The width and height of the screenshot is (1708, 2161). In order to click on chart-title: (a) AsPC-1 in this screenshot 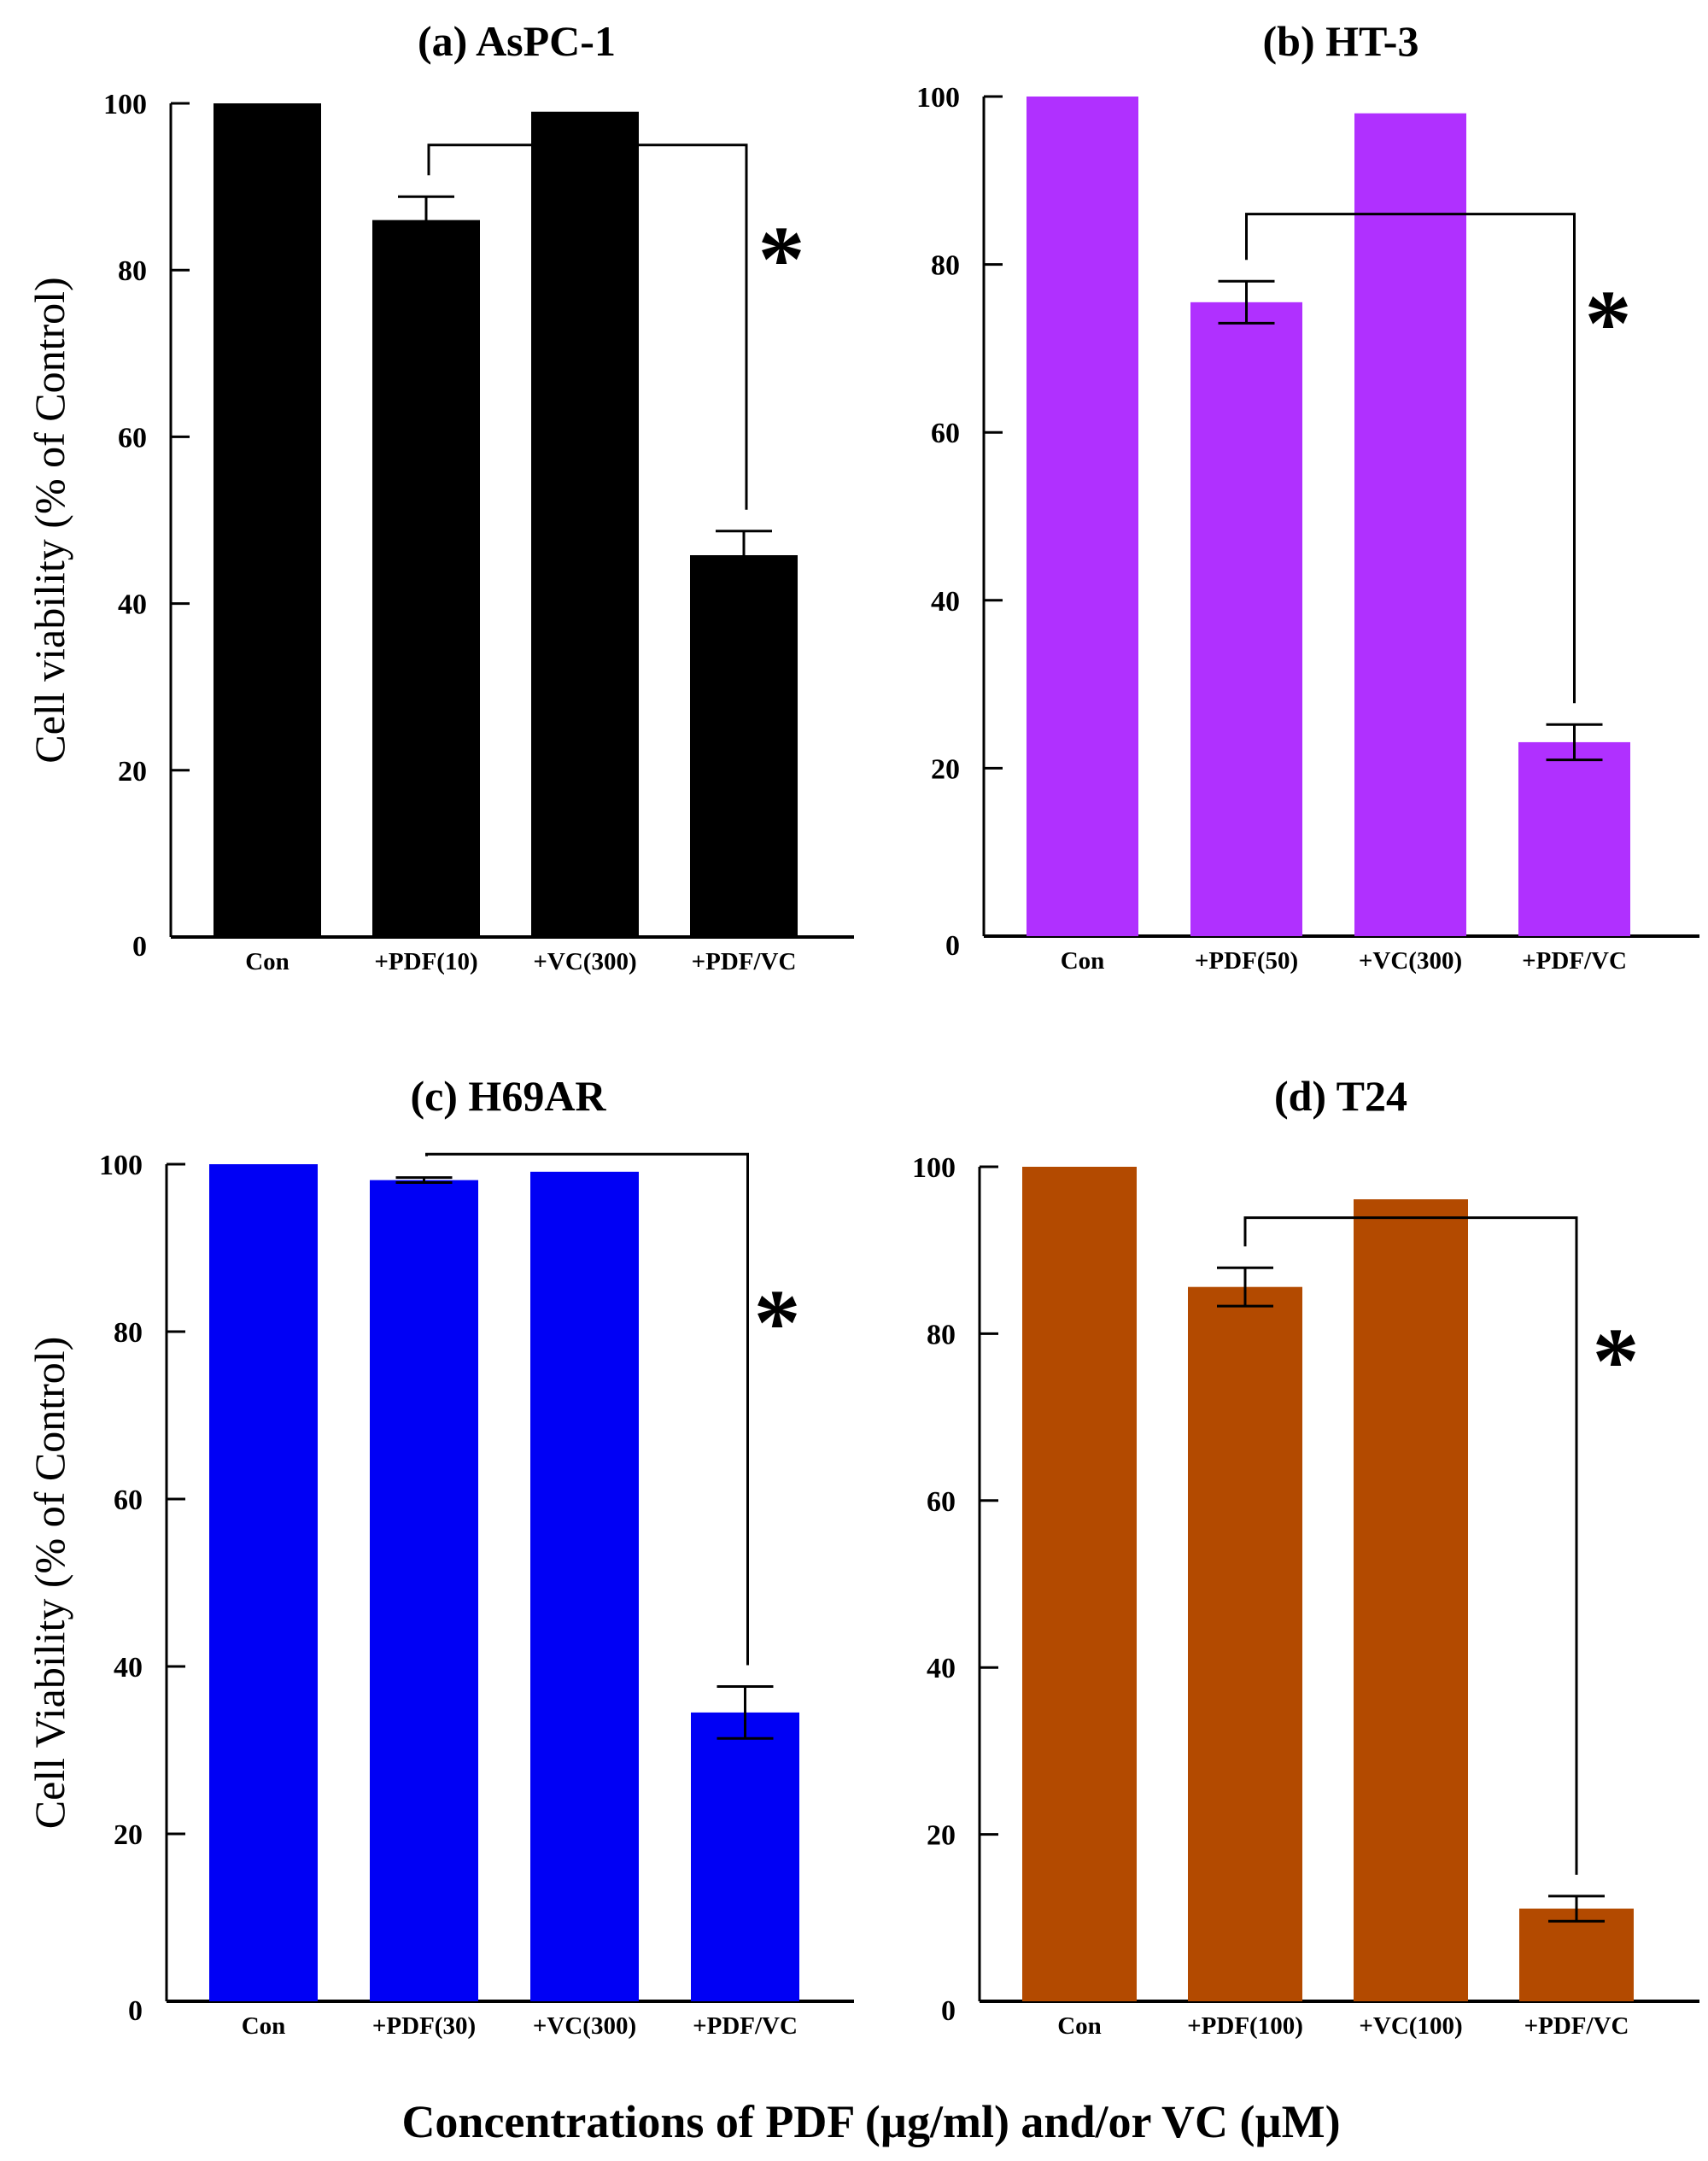, I will do `click(517, 41)`.